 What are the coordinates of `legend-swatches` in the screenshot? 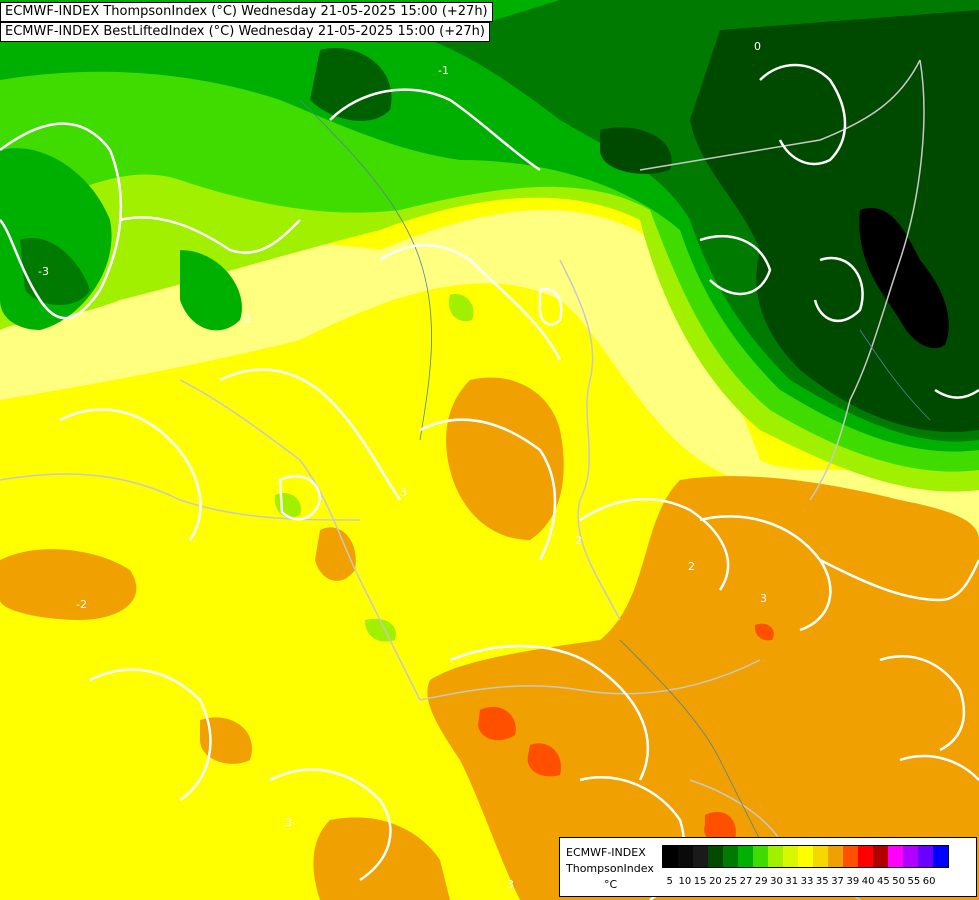 It's located at (805, 856).